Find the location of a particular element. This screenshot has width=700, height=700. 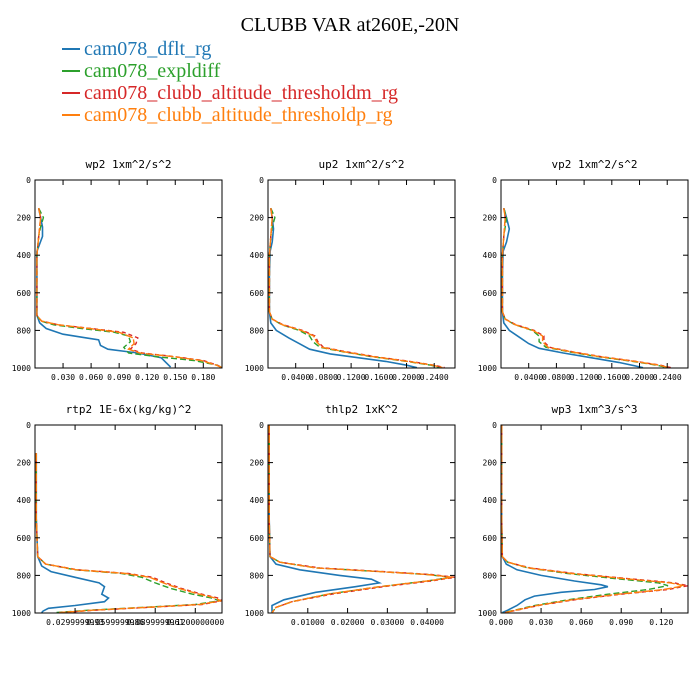

x-tick-label: 0.2000 is located at coordinates (406, 377).